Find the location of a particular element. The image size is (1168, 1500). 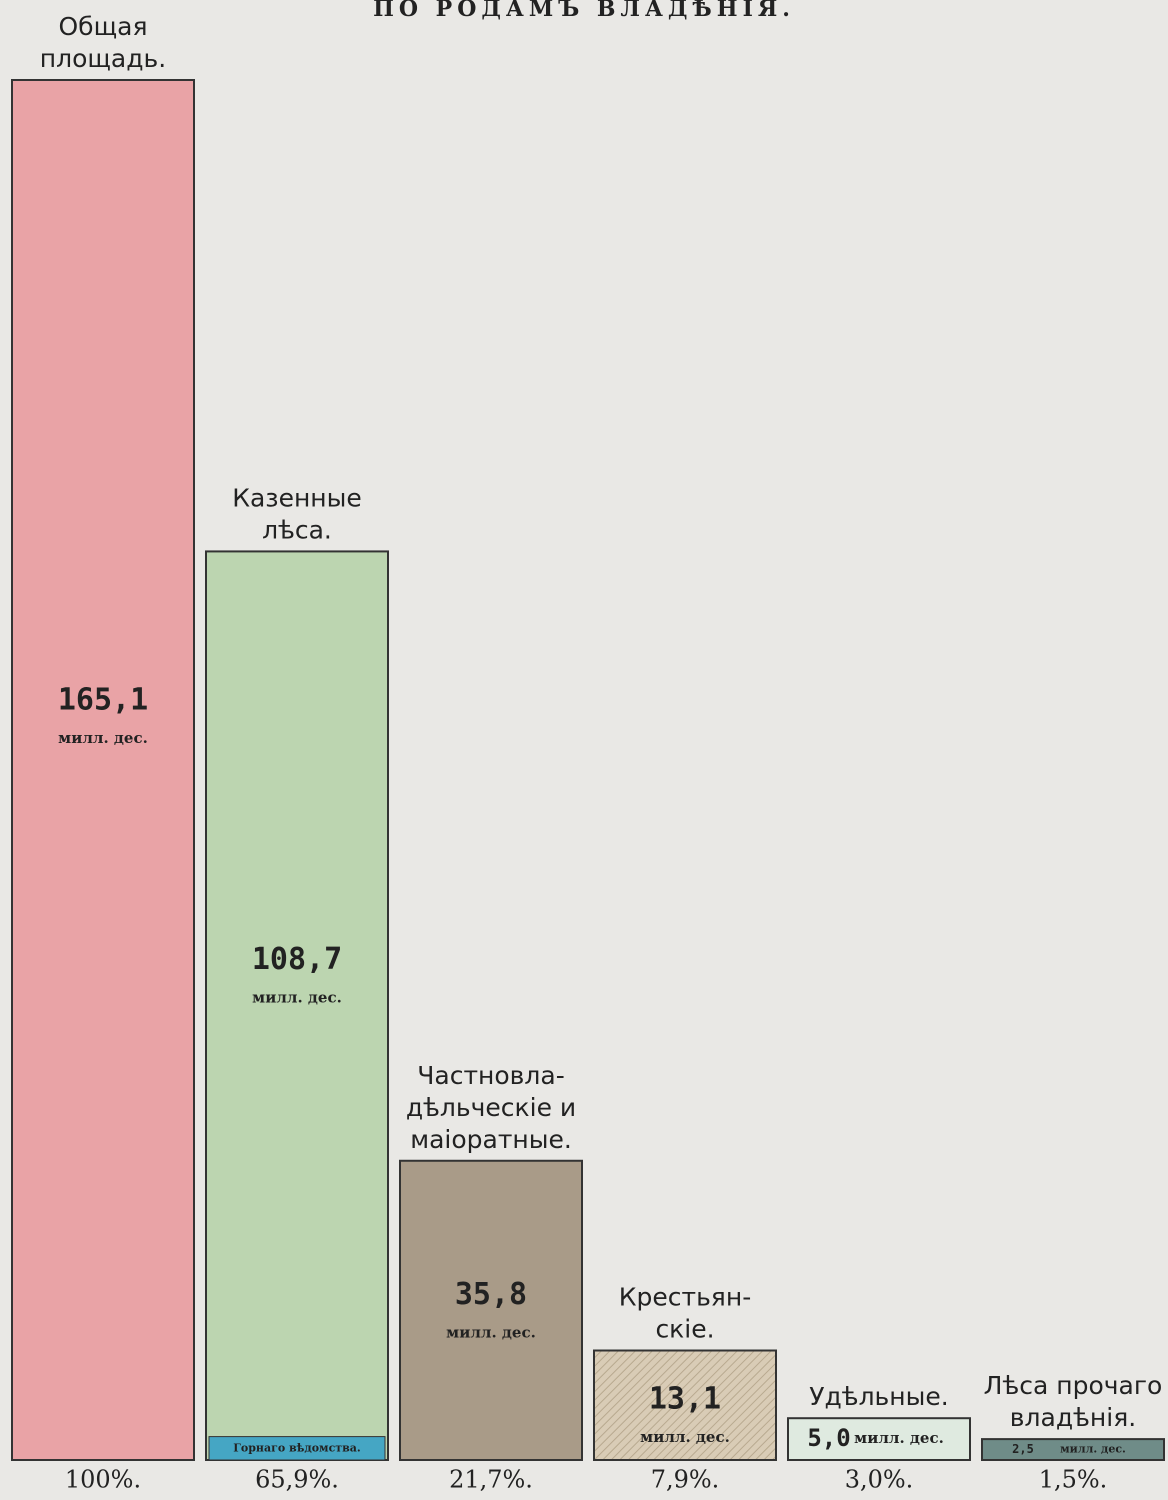

category-label: Частновла- is located at coordinates (490, 1075).